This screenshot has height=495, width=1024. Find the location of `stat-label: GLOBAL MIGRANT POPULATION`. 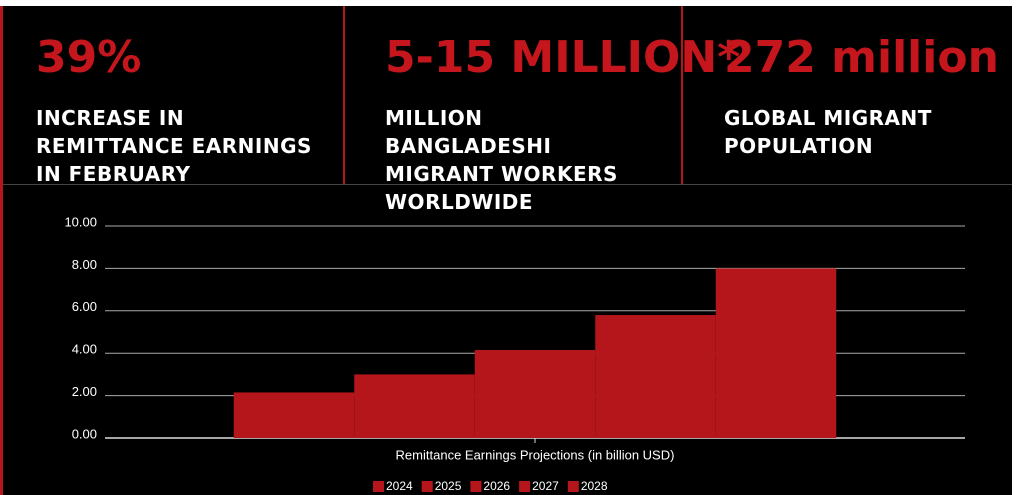

stat-label: GLOBAL MIGRANT POPULATION is located at coordinates (828, 132).